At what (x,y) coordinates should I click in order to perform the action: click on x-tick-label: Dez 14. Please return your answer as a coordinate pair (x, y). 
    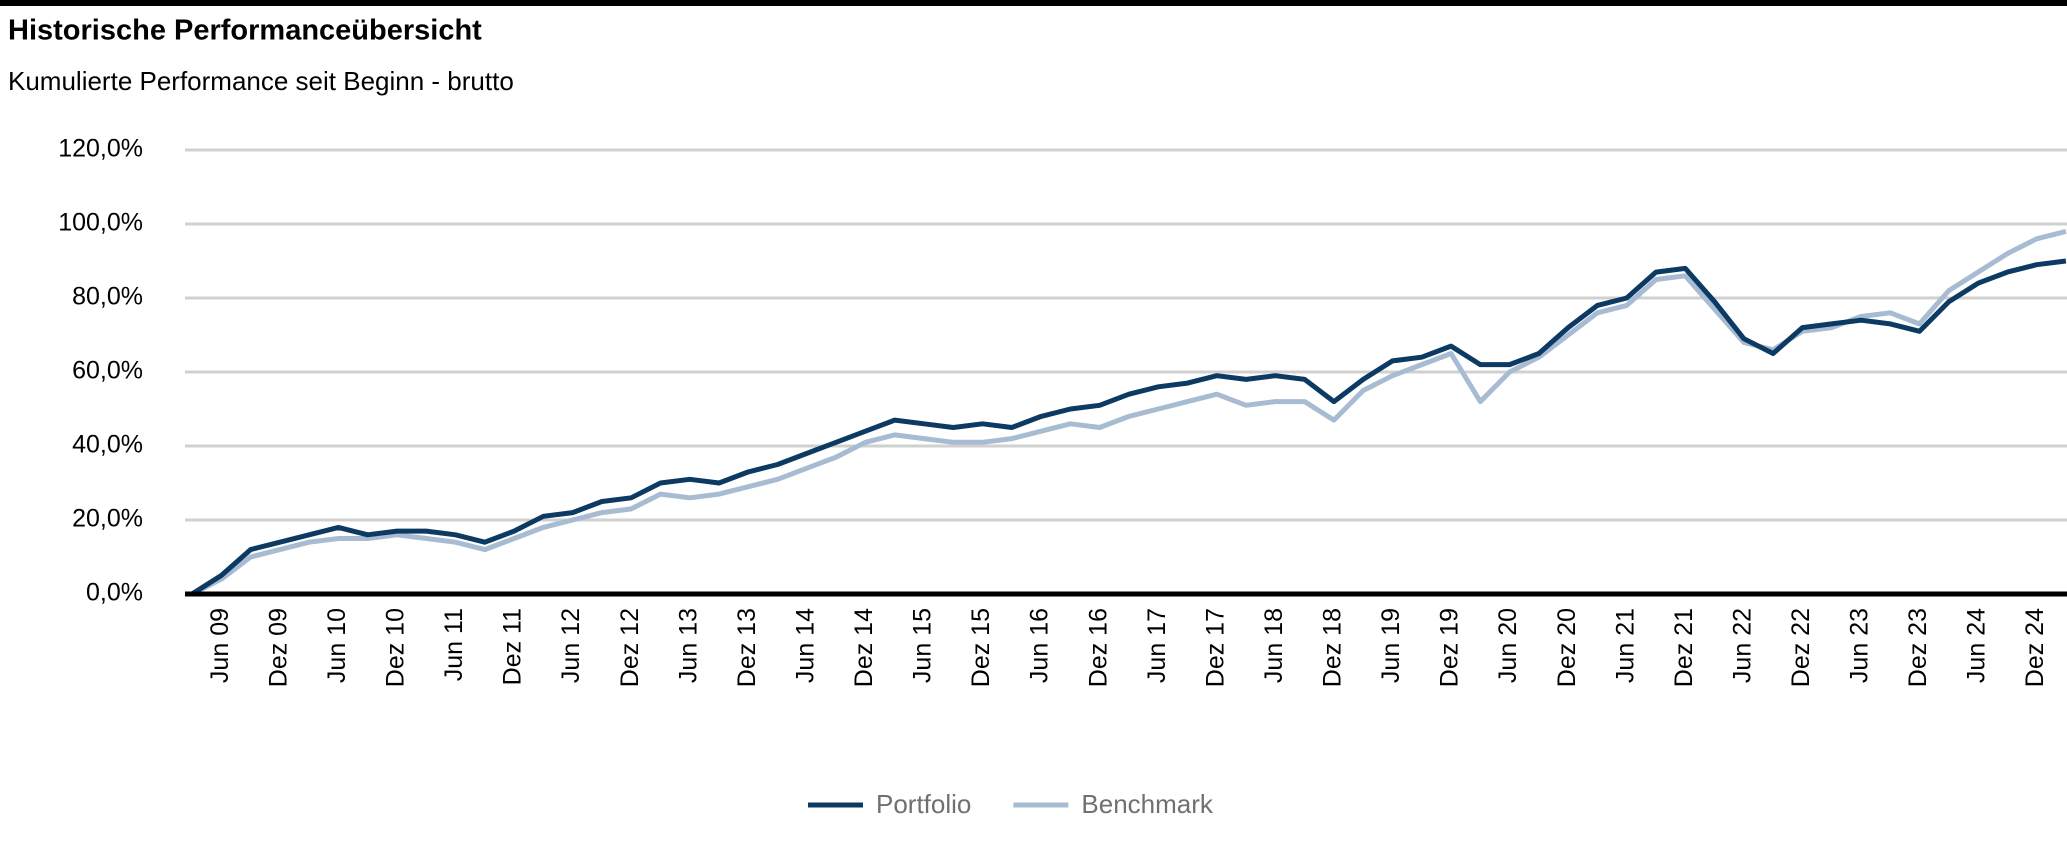
    Looking at the image, I should click on (864, 647).